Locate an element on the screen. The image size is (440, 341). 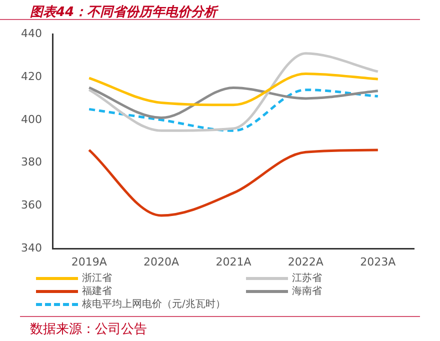
legend-label: 江苏省 is located at coordinates (307, 278).